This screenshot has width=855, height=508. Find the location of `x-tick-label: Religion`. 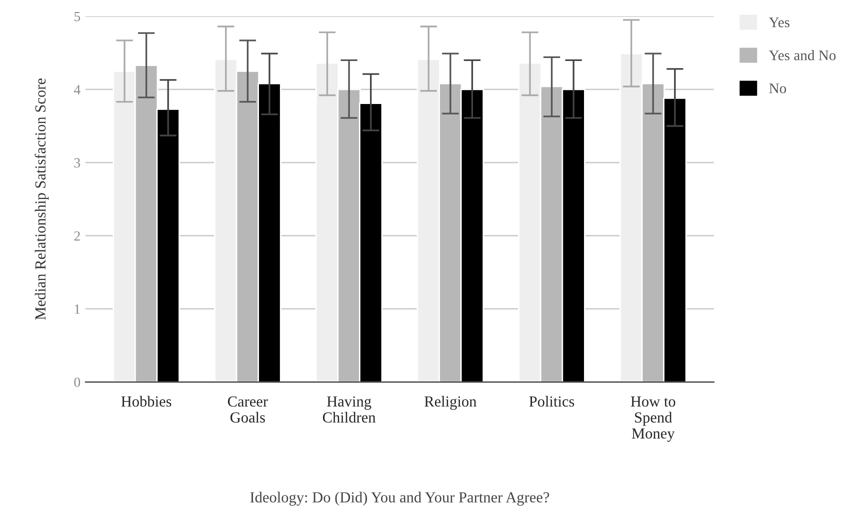

x-tick-label: Religion is located at coordinates (450, 403).